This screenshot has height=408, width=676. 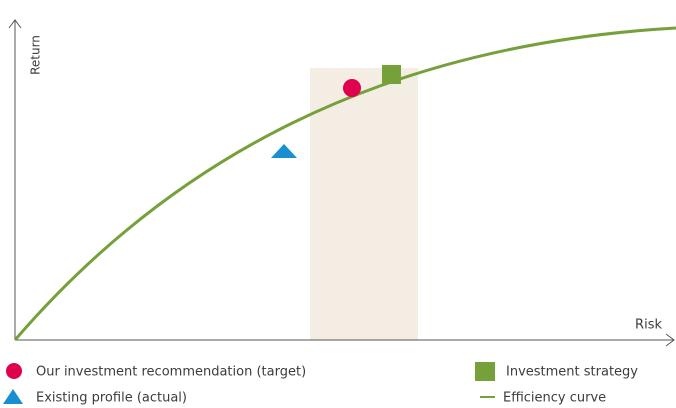 I want to click on legend-label: Existing profile (actual), so click(x=111, y=398).